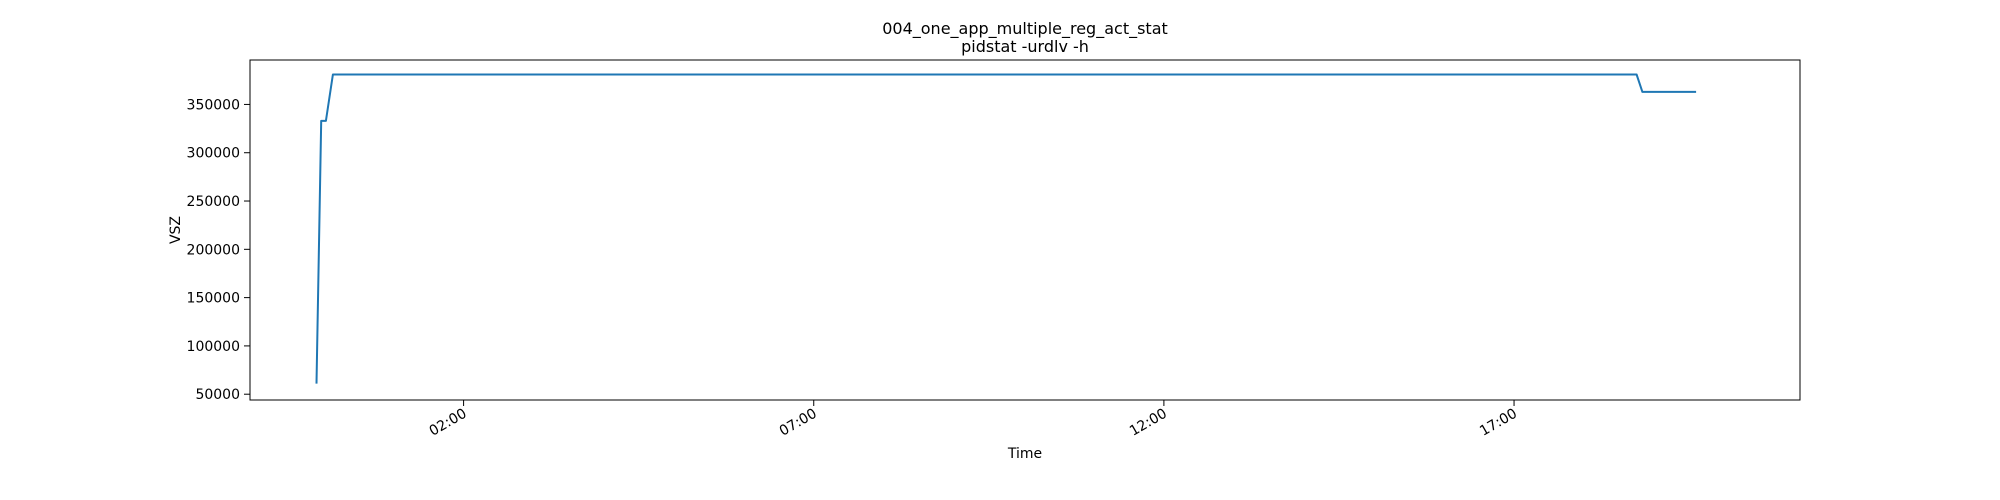  Describe the element at coordinates (1148, 423) in the screenshot. I see `x-tick-label: 12:00` at that location.